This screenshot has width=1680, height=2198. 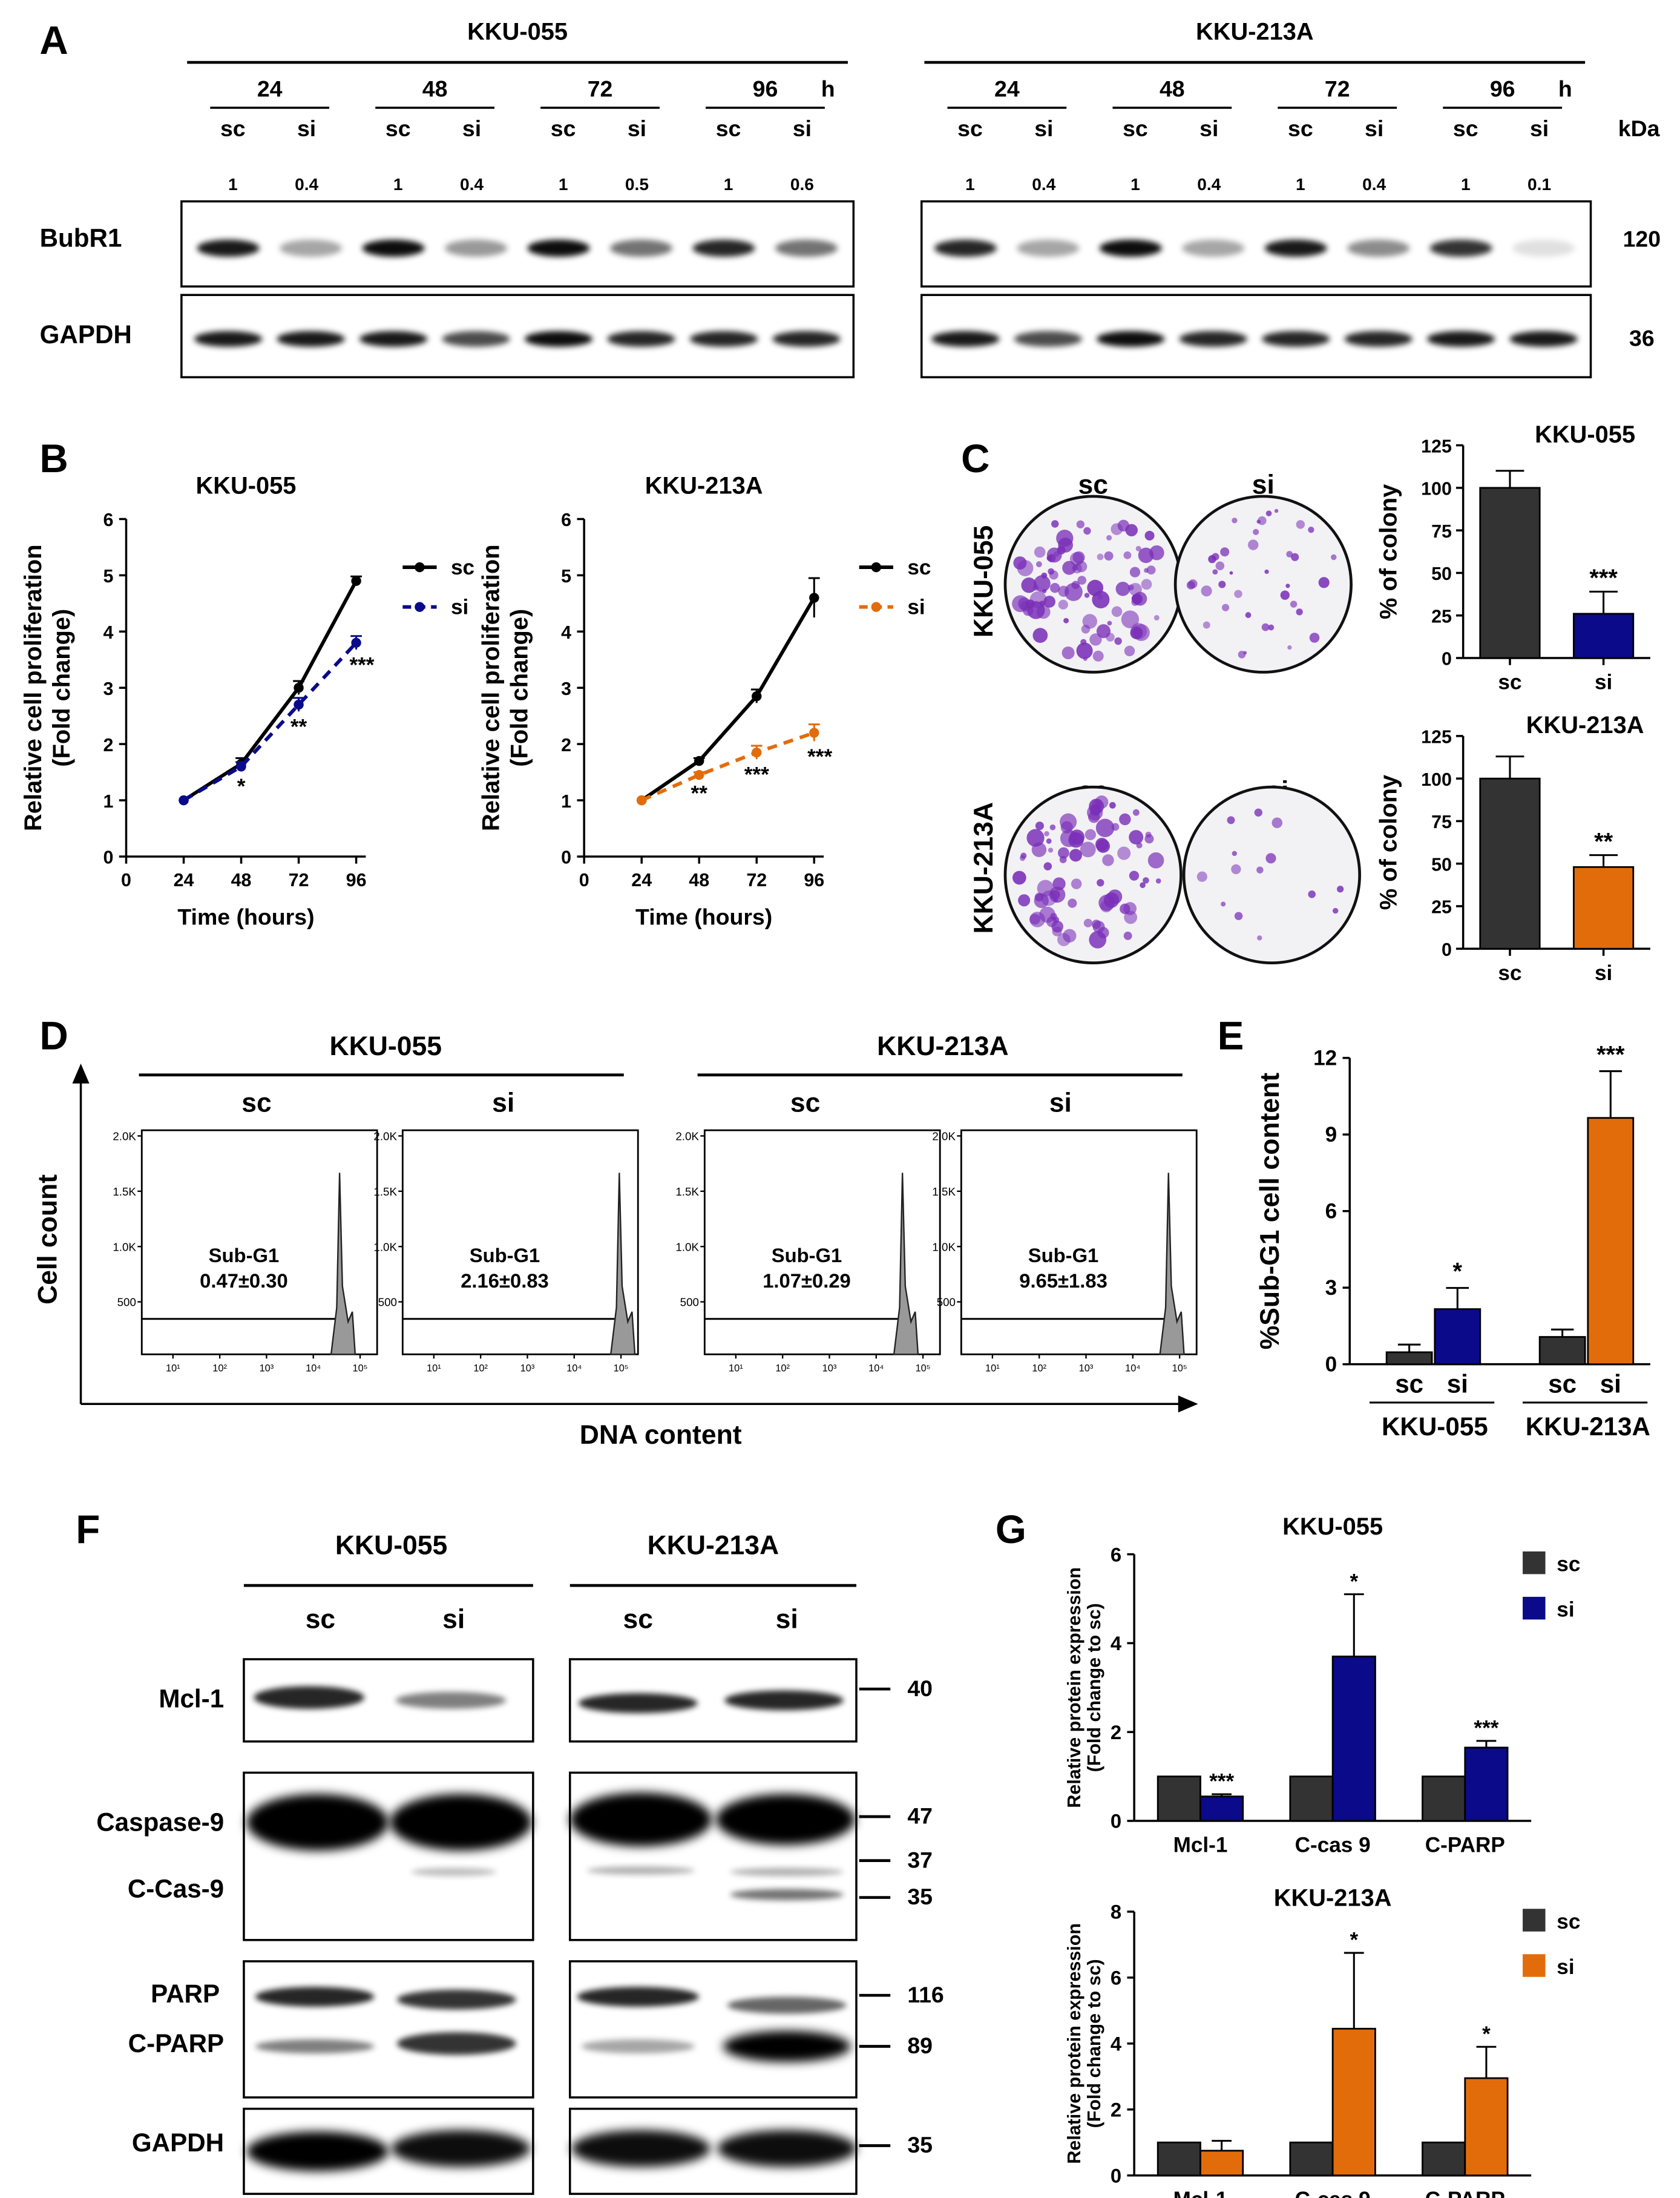 I want to click on blot-row-label: Mcl-1, so click(x=191, y=1699).